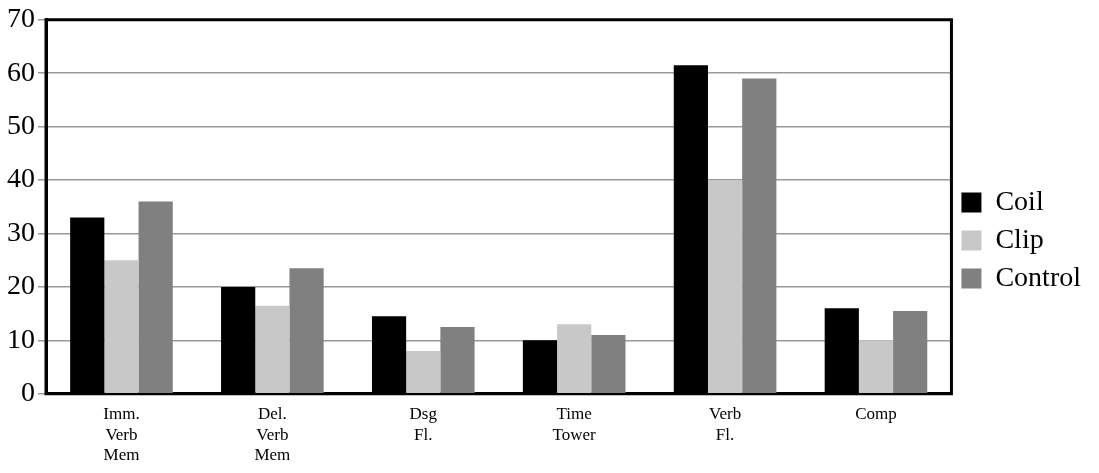 The width and height of the screenshot is (1099, 473). What do you see at coordinates (21, 338) in the screenshot?
I see `y-tick-label: 10` at bounding box center [21, 338].